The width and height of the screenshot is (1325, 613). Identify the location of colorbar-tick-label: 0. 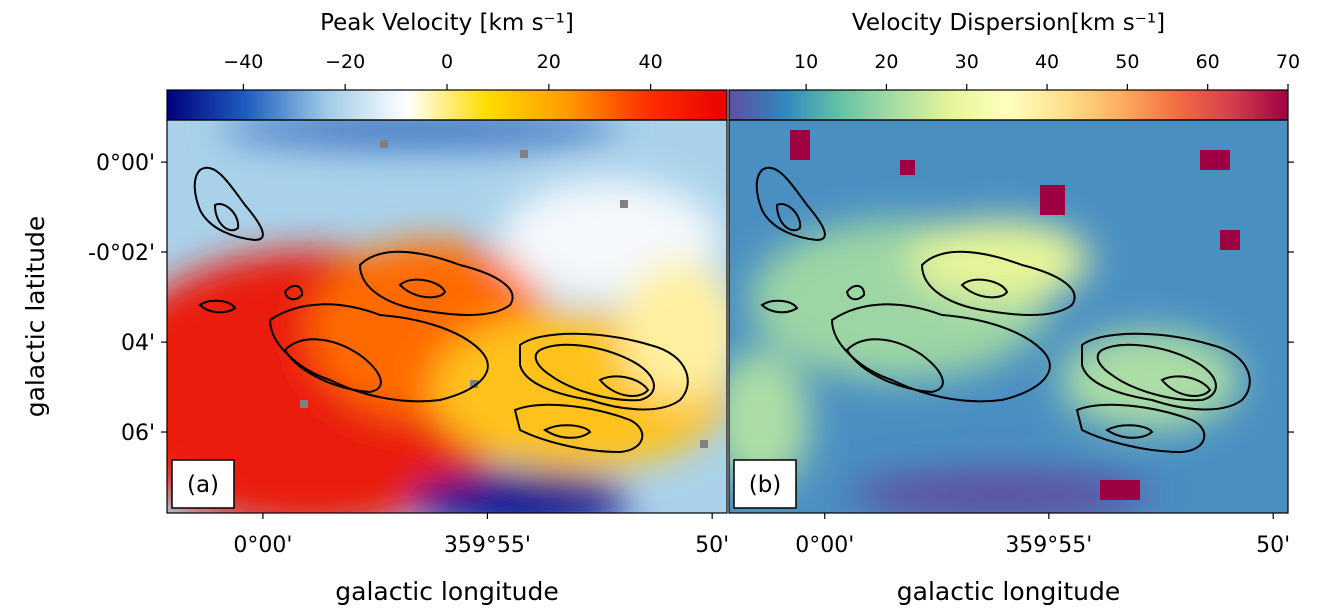
(447, 62).